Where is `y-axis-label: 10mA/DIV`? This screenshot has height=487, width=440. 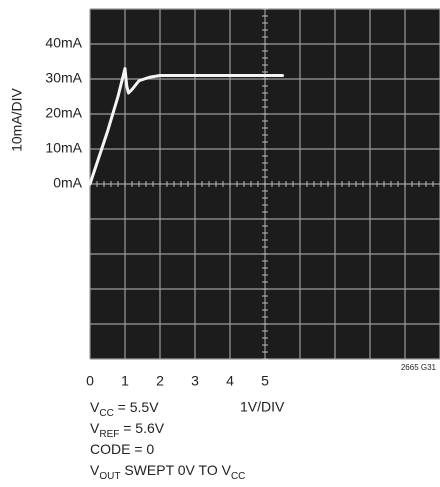 y-axis-label: 10mA/DIV is located at coordinates (17, 119).